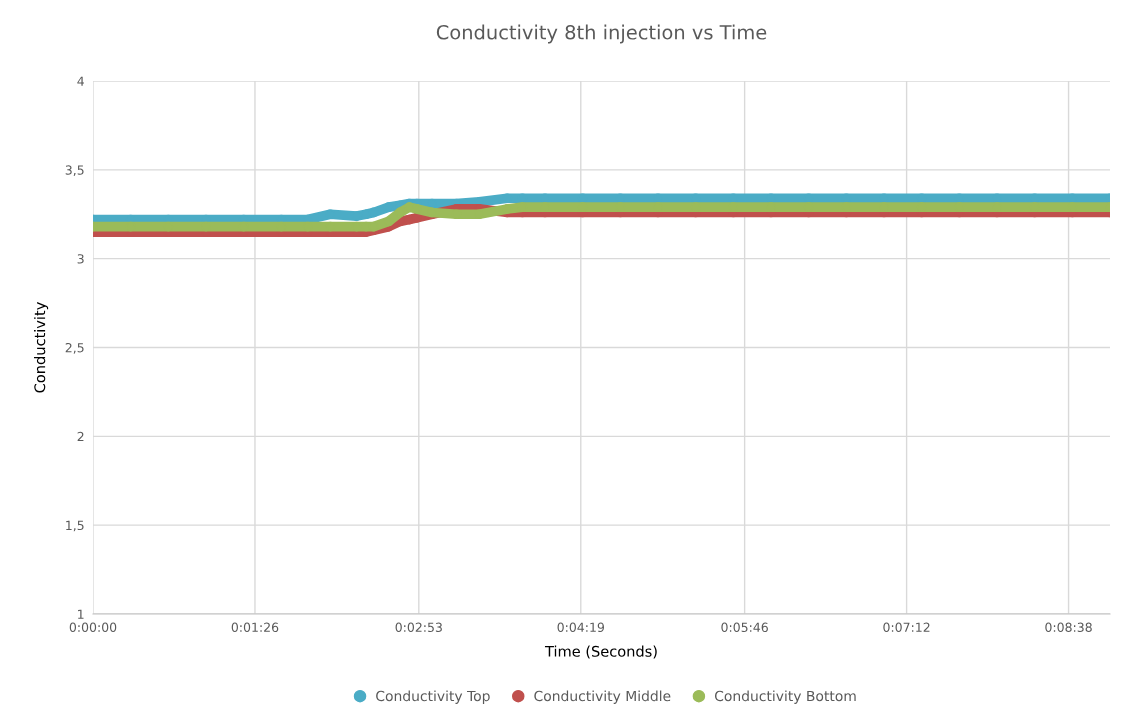 The height and width of the screenshot is (719, 1146). I want to click on legend-label: Conductivity Middle, so click(602, 697).